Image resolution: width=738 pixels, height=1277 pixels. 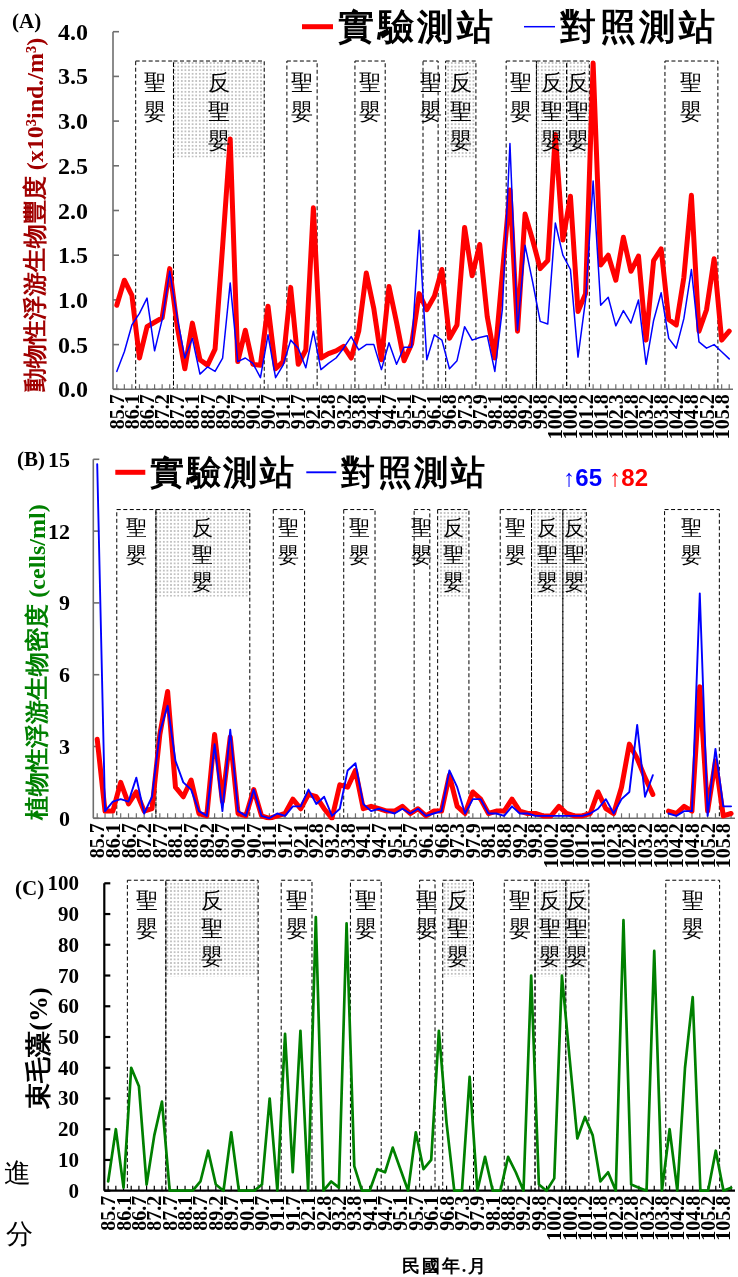 What do you see at coordinates (17, 1173) in the screenshot?
I see `text: 進` at bounding box center [17, 1173].